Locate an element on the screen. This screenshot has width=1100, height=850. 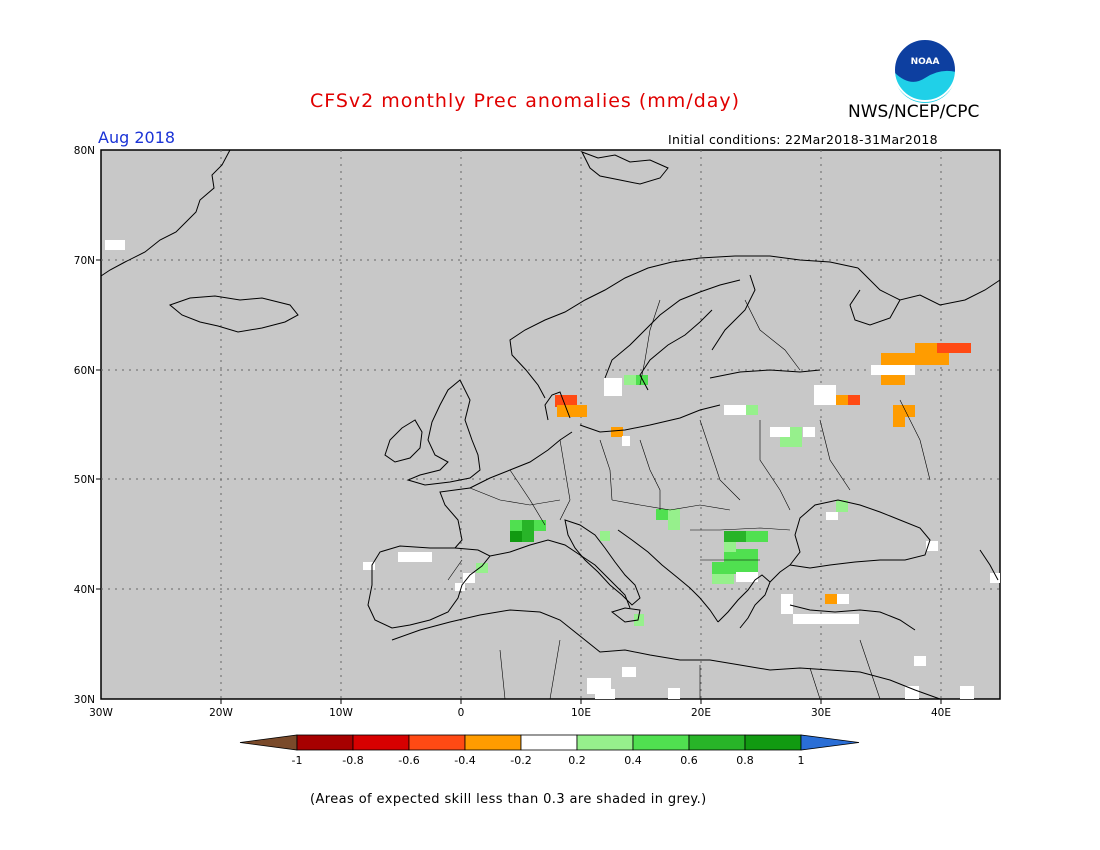
chart-title: CFSv2 monthly Prec anomalies (mm/day) is located at coordinates (525, 101).